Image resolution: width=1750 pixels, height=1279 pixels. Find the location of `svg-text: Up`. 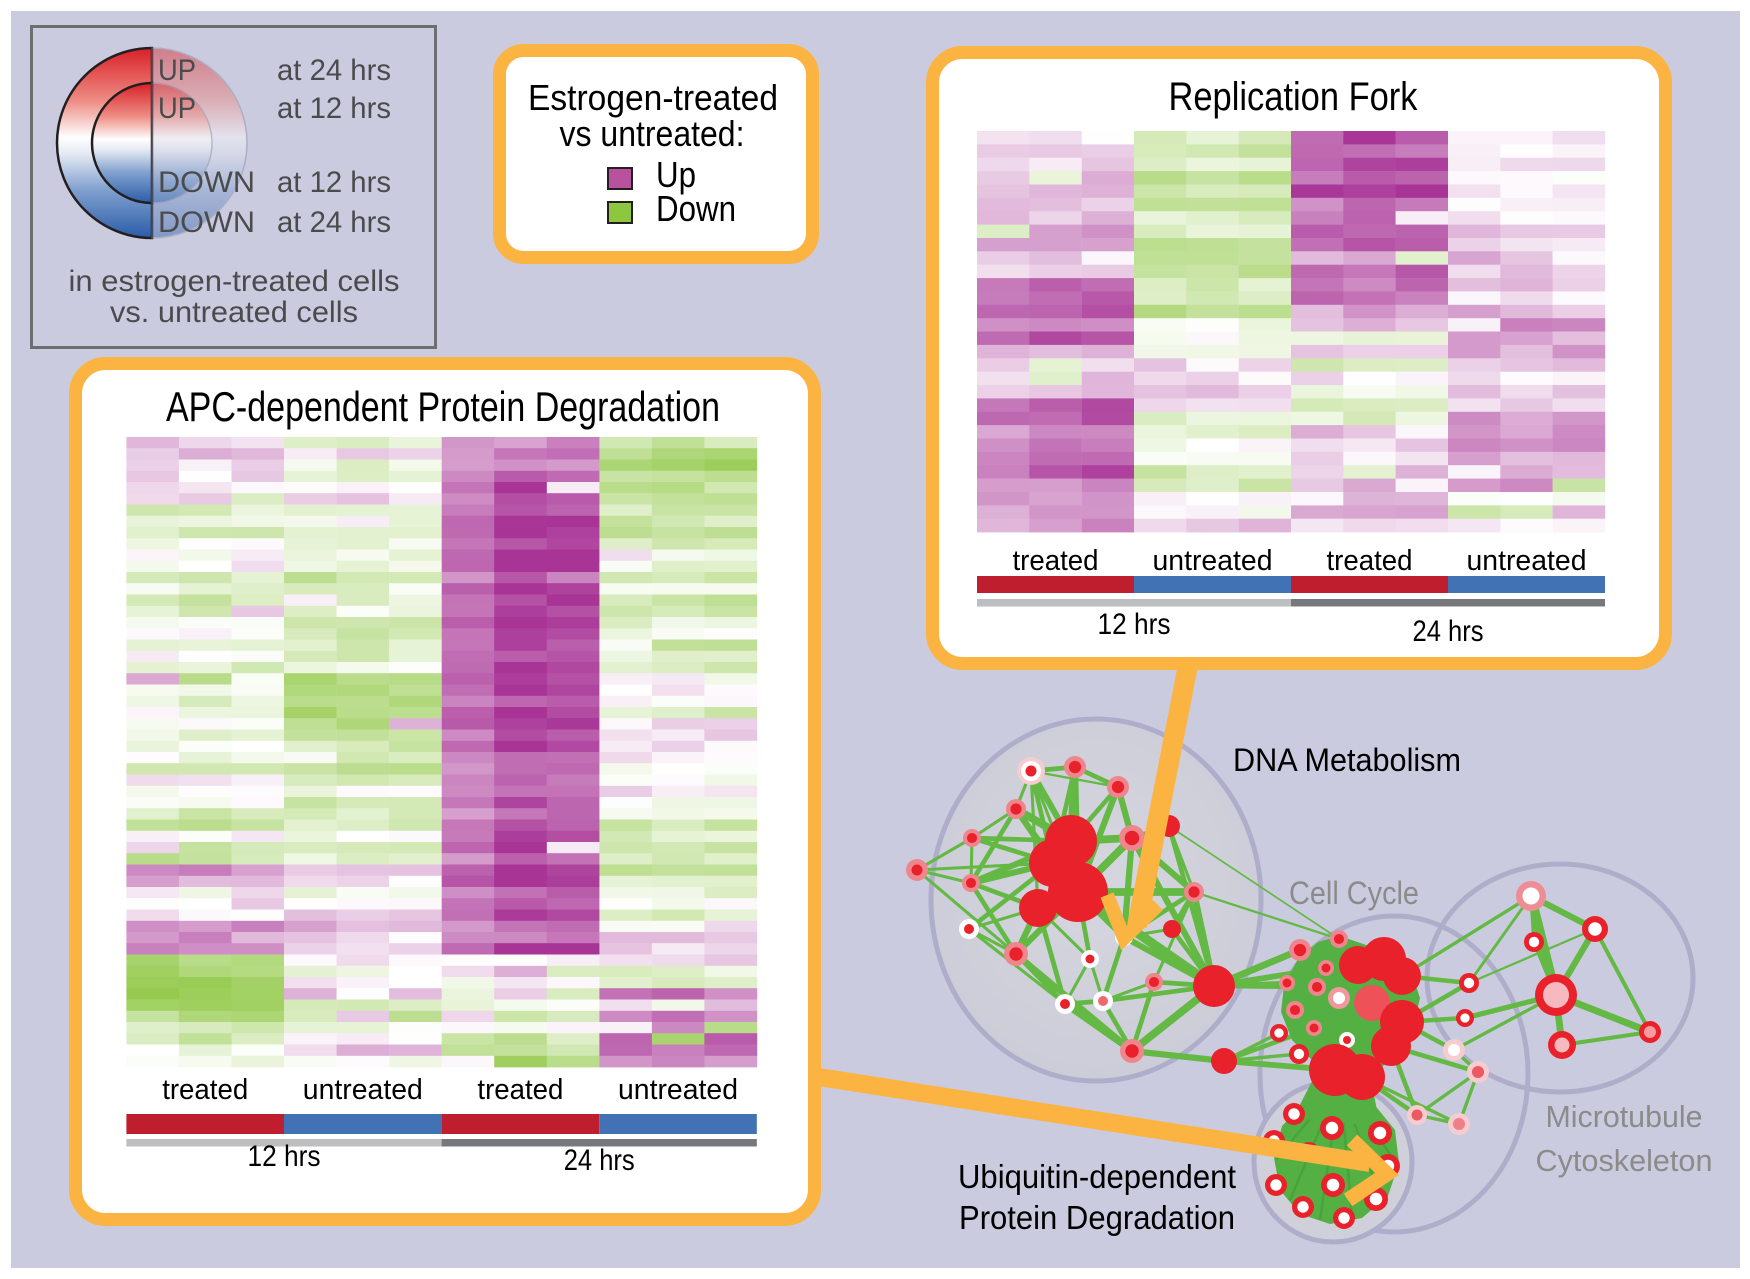

svg-text: Up is located at coordinates (676, 174).